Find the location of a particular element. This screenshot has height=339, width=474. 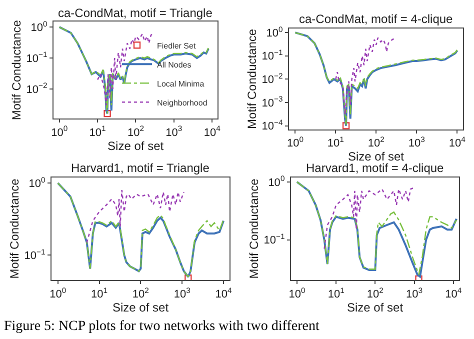

y-tick-label: 10$^{−4}$ is located at coordinates (273, 125).